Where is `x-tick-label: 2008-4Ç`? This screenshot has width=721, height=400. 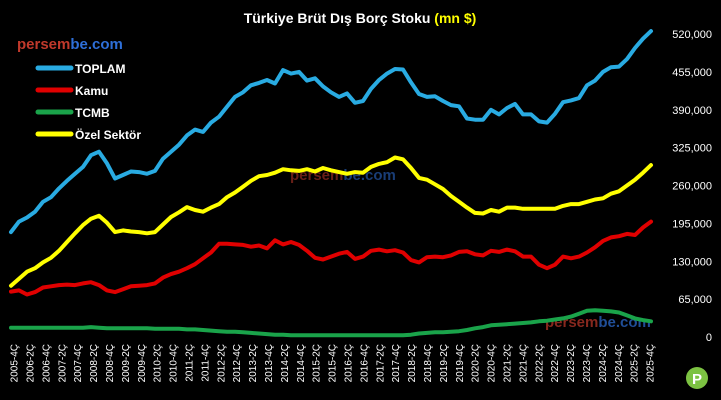 x-tick-label: 2008-4Ç is located at coordinates (110, 363).